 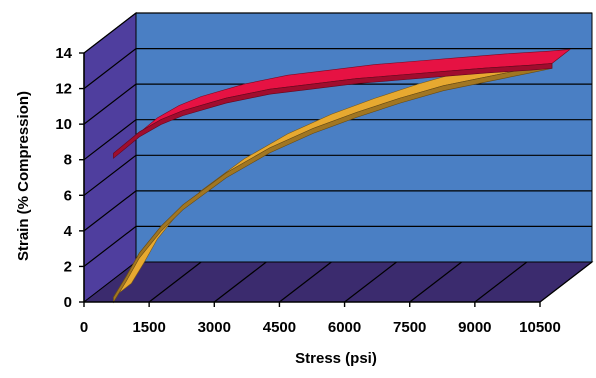 I want to click on x-tick-label: 4500, so click(x=279, y=327).